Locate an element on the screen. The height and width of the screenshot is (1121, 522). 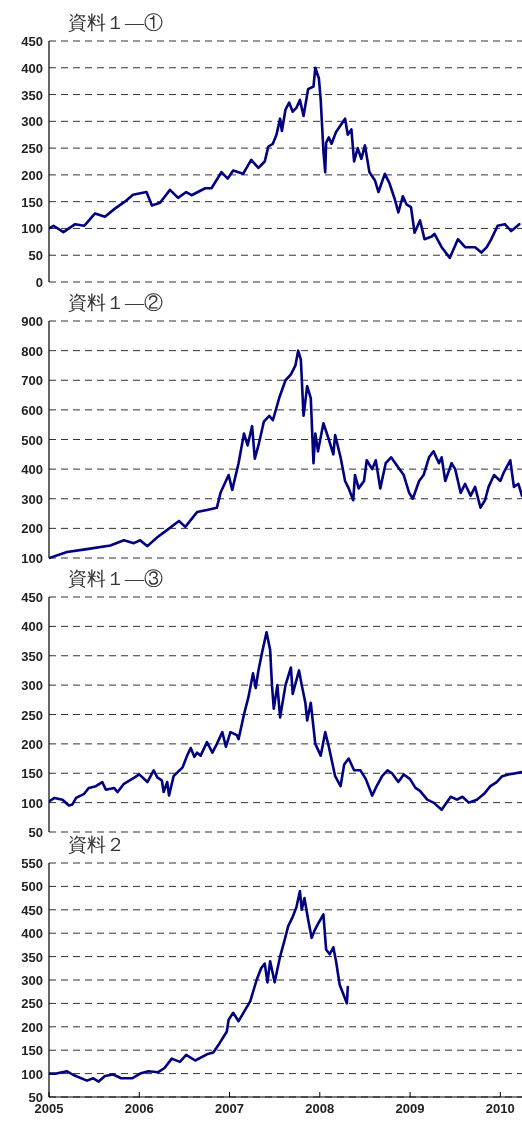
chart-title: 資料１―② is located at coordinates (115, 302).